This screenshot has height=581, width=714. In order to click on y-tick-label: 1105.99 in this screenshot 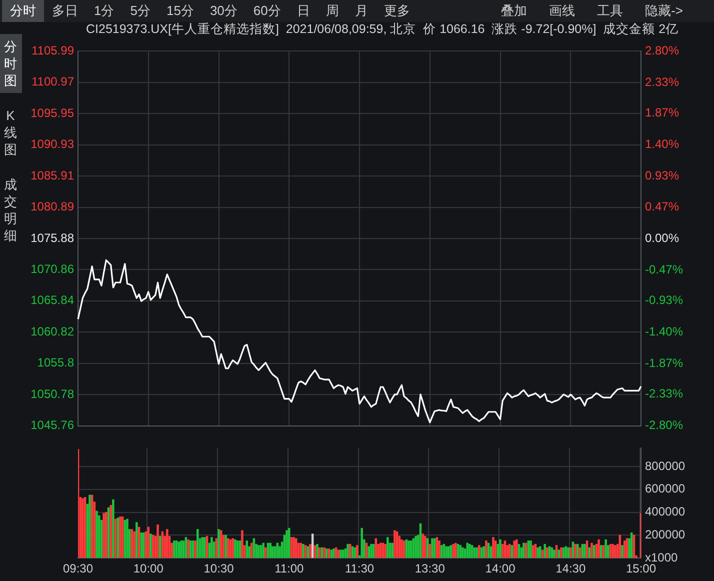, I will do `click(53, 51)`.